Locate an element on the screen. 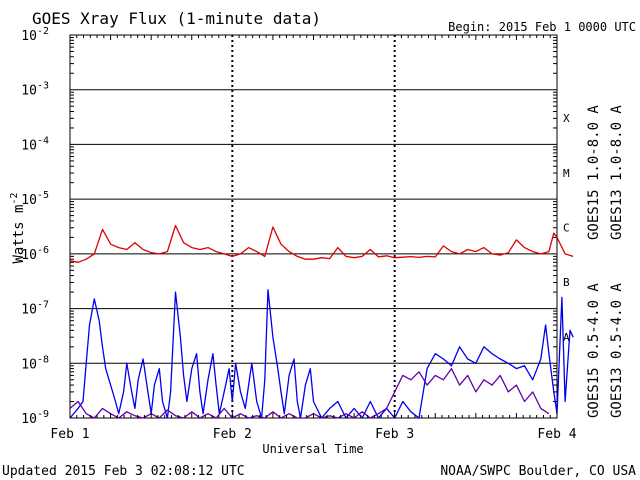 The width and height of the screenshot is (640, 480). y-axis-label-text: Watts m is located at coordinates (19, 234).